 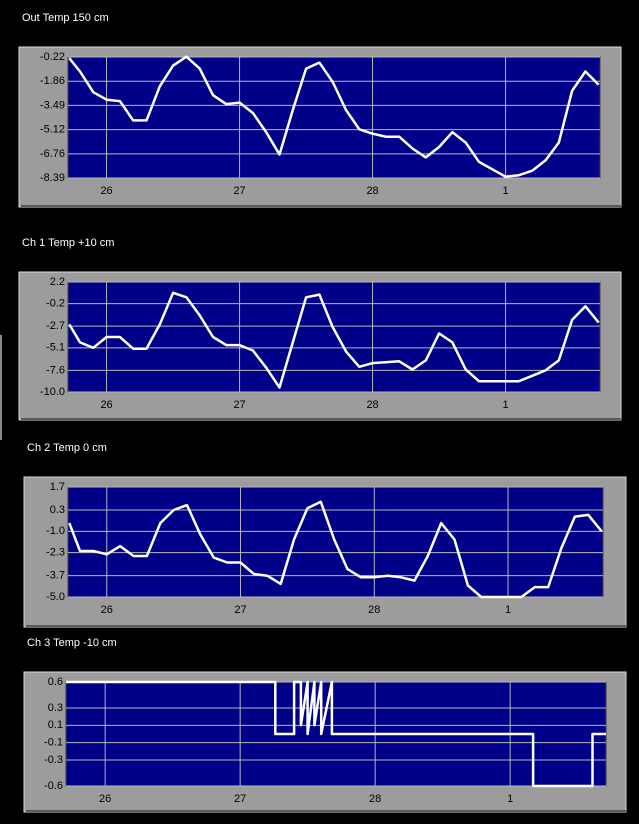 I want to click on chart-title: Ch 3 Temp -10 cm, so click(x=72, y=643).